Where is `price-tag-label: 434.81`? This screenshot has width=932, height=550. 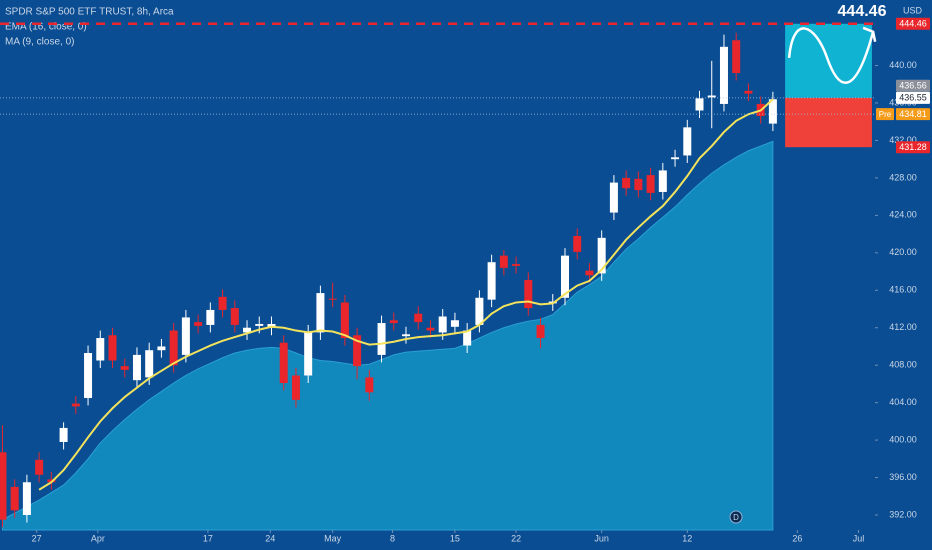
price-tag-label: 434.81 is located at coordinates (913, 114).